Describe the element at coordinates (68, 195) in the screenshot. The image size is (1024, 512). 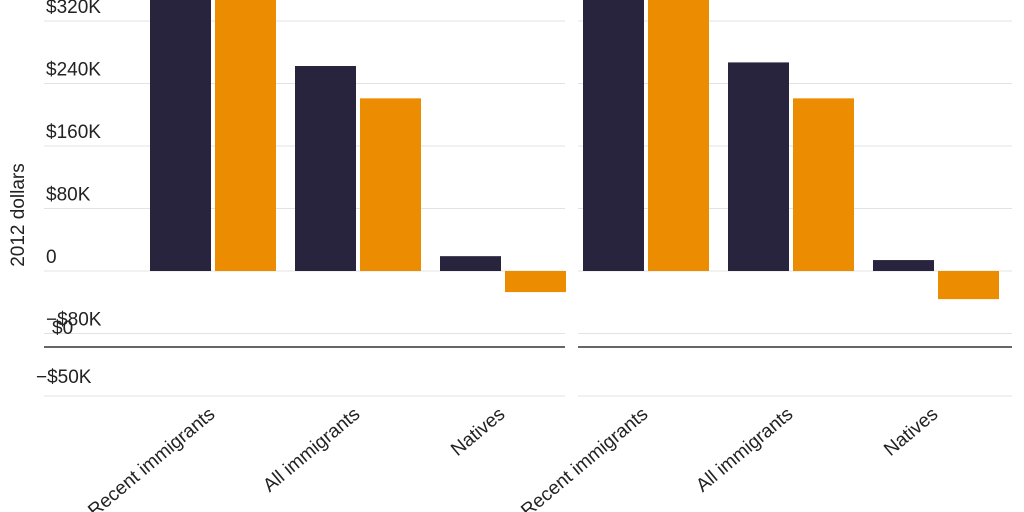
I see `y-tick-label: $80K` at that location.